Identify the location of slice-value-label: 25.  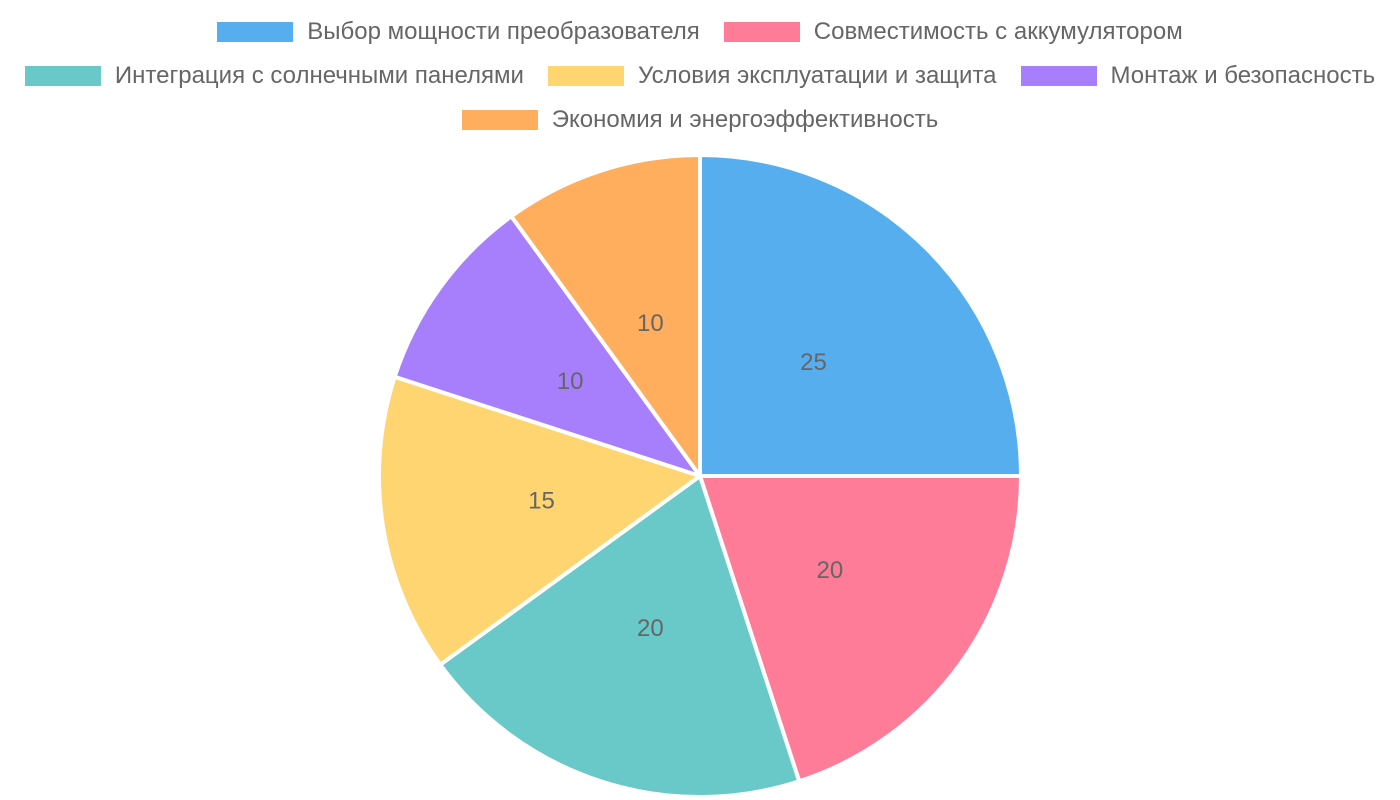
(813, 362).